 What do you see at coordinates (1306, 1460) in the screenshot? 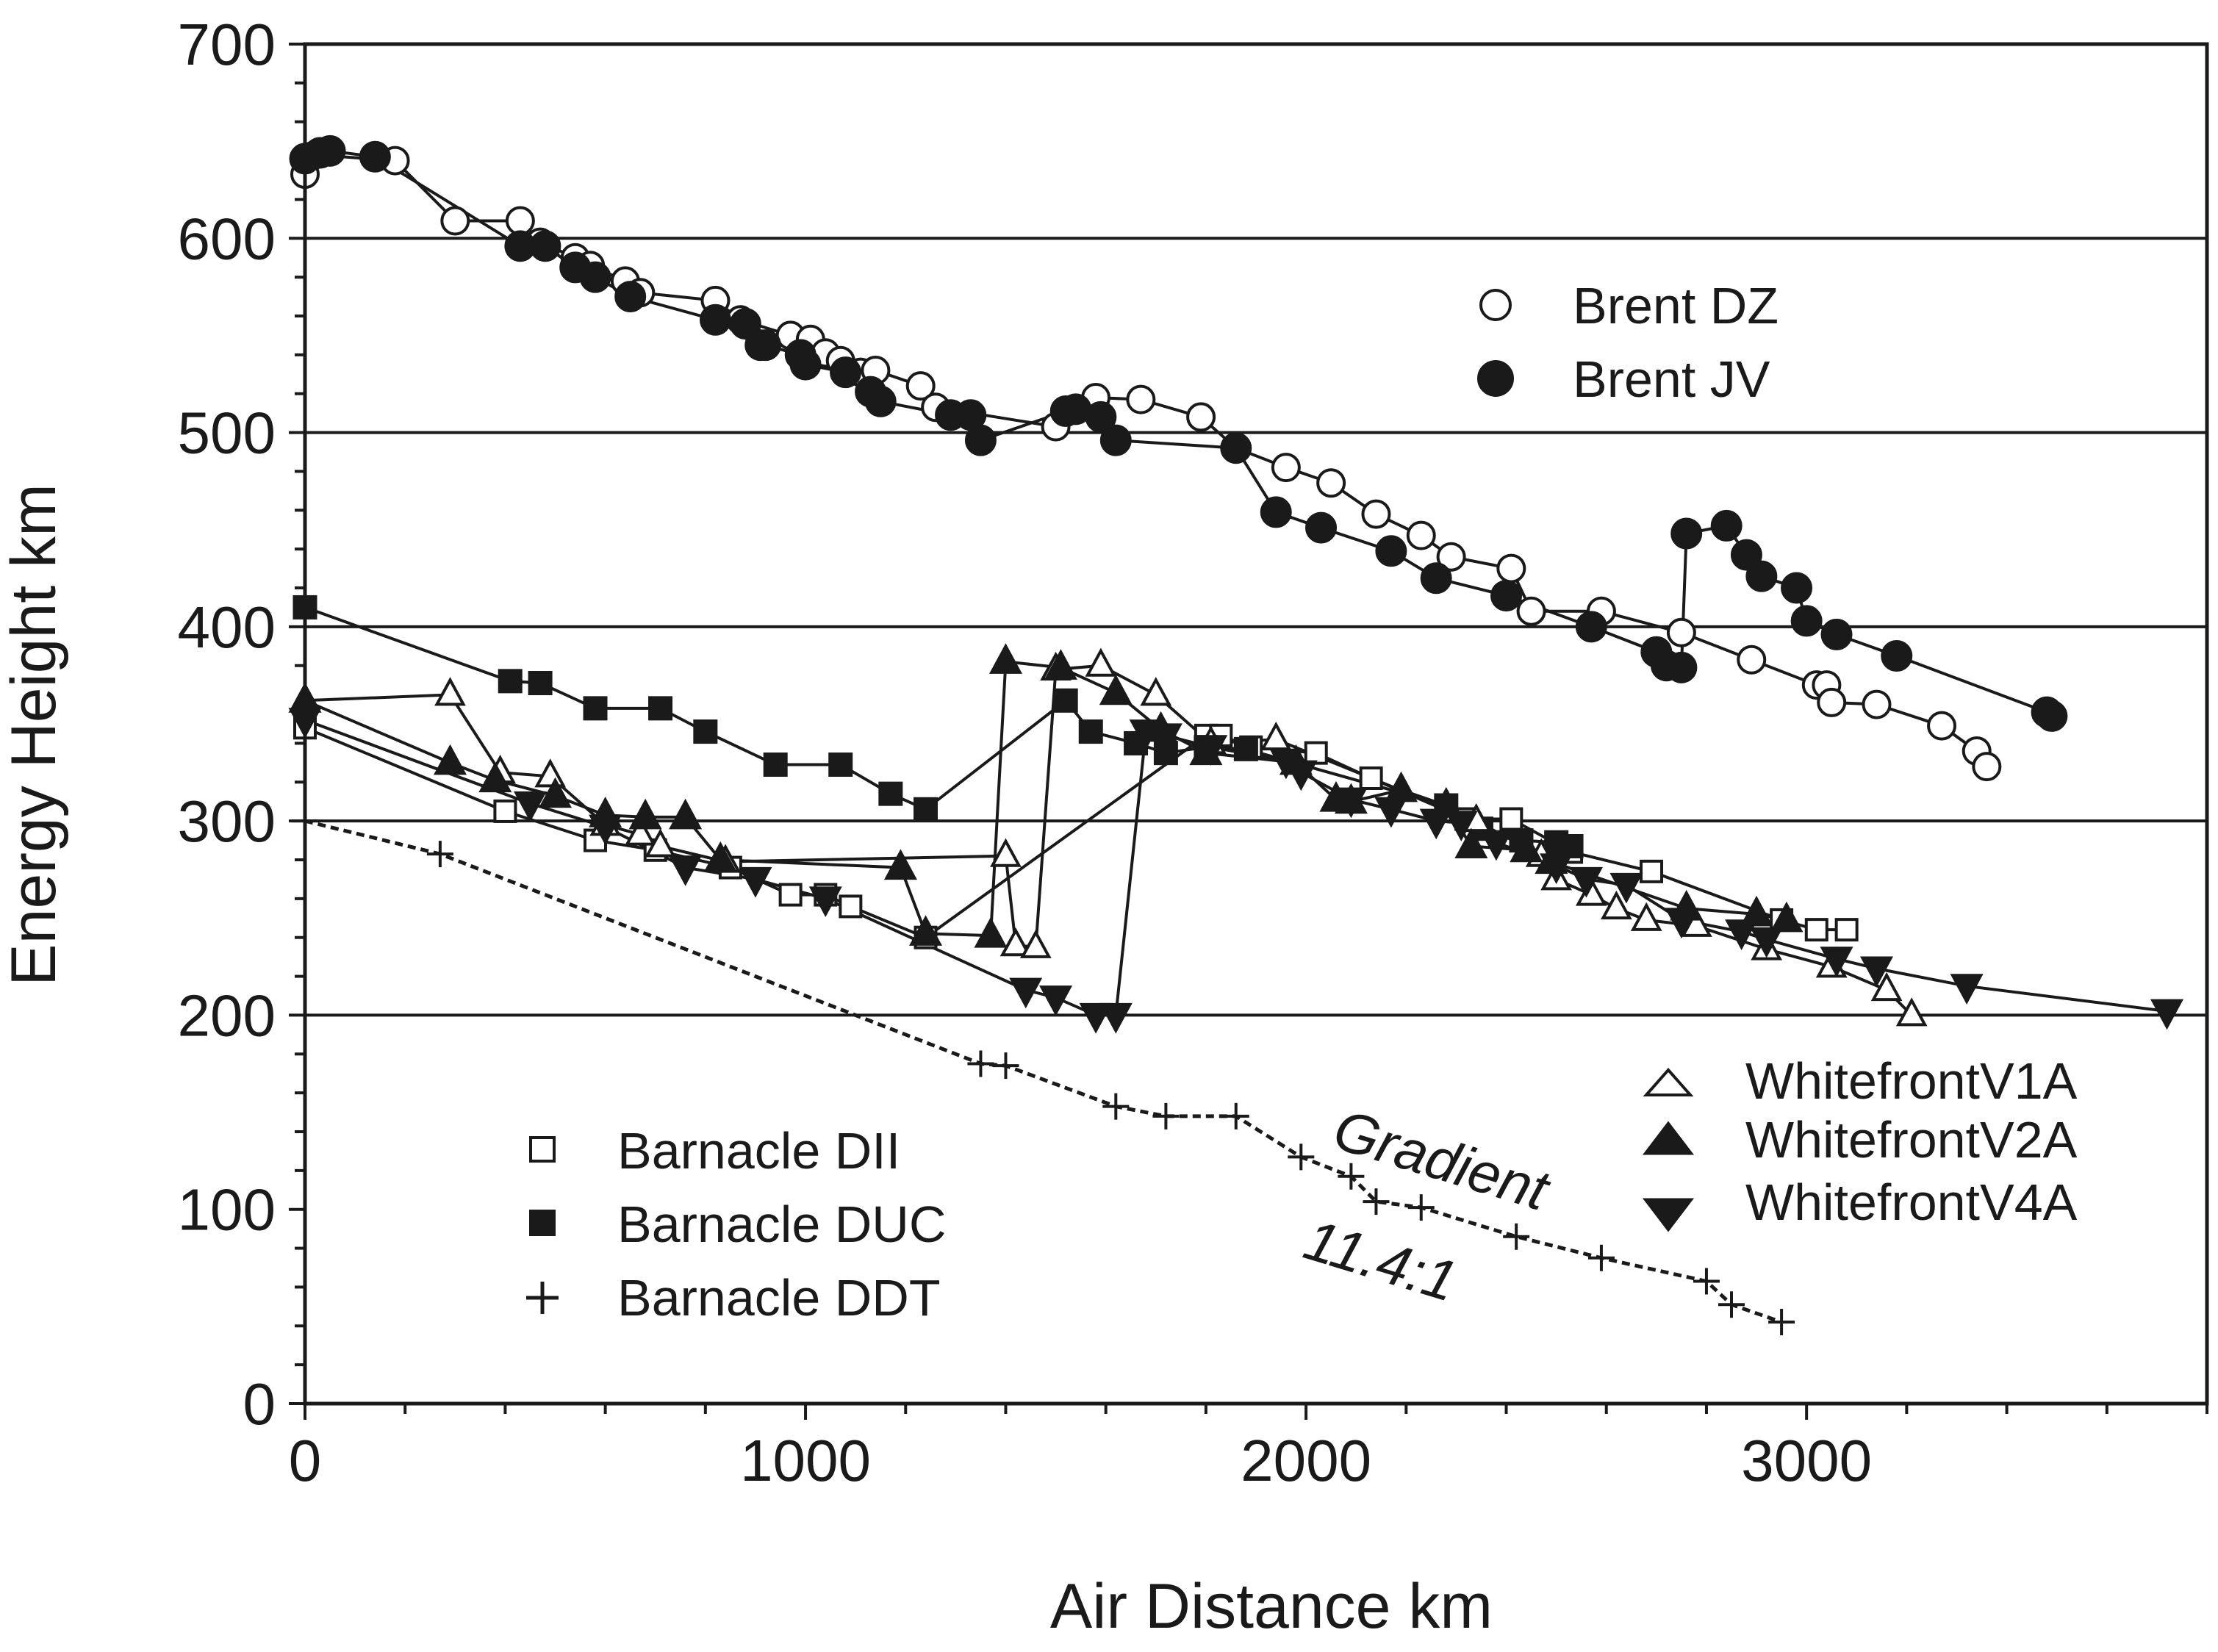
I see `x-tick-label-2000: 2000` at bounding box center [1306, 1460].